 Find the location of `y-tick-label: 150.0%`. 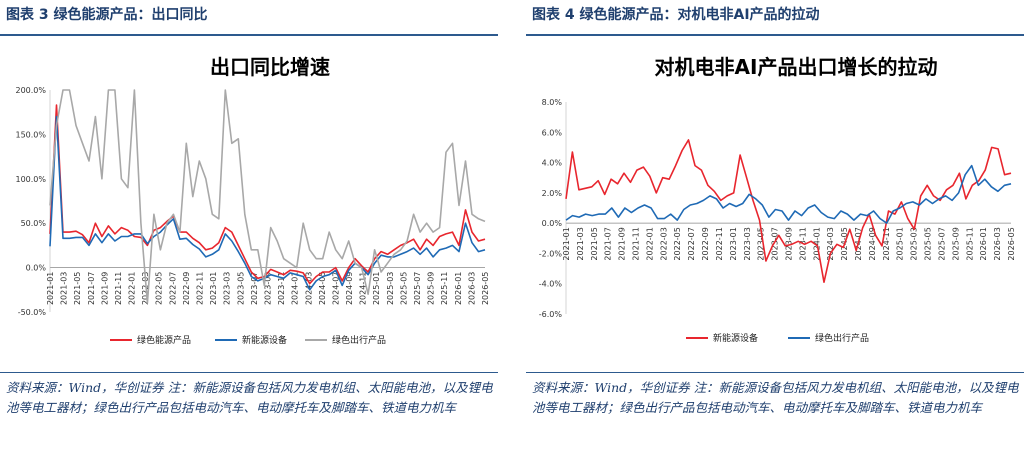

y-tick-label: 150.0% is located at coordinates (30, 134).